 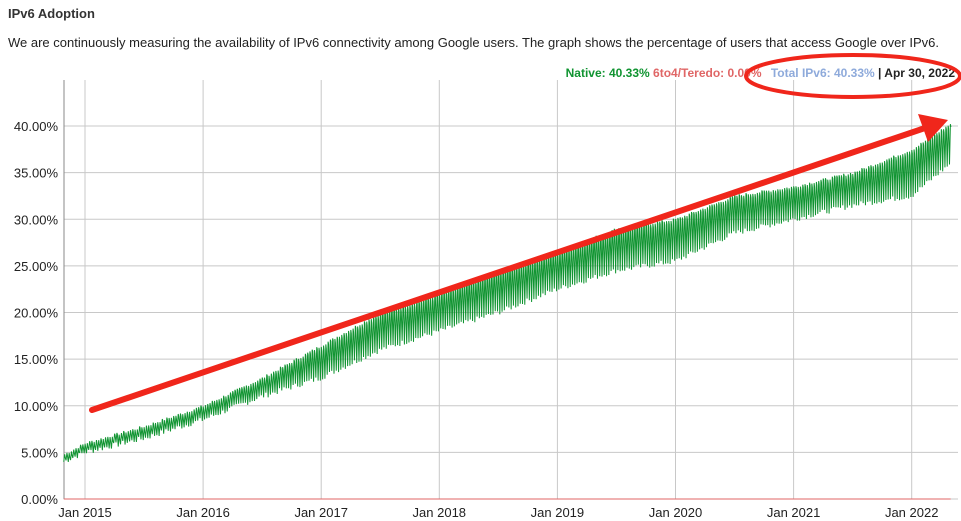 I want to click on x-tick-label: Jan 2022, so click(x=912, y=512).